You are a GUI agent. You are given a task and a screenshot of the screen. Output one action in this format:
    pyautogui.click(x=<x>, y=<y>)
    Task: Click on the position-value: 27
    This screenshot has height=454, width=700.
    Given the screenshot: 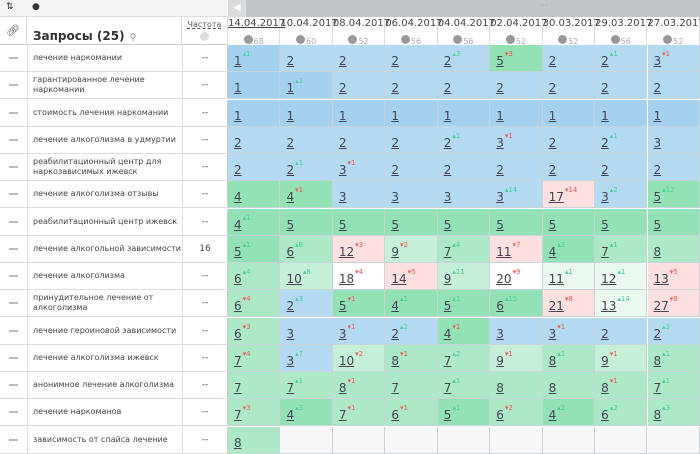 What is the action you would take?
    pyautogui.click(x=661, y=306)
    